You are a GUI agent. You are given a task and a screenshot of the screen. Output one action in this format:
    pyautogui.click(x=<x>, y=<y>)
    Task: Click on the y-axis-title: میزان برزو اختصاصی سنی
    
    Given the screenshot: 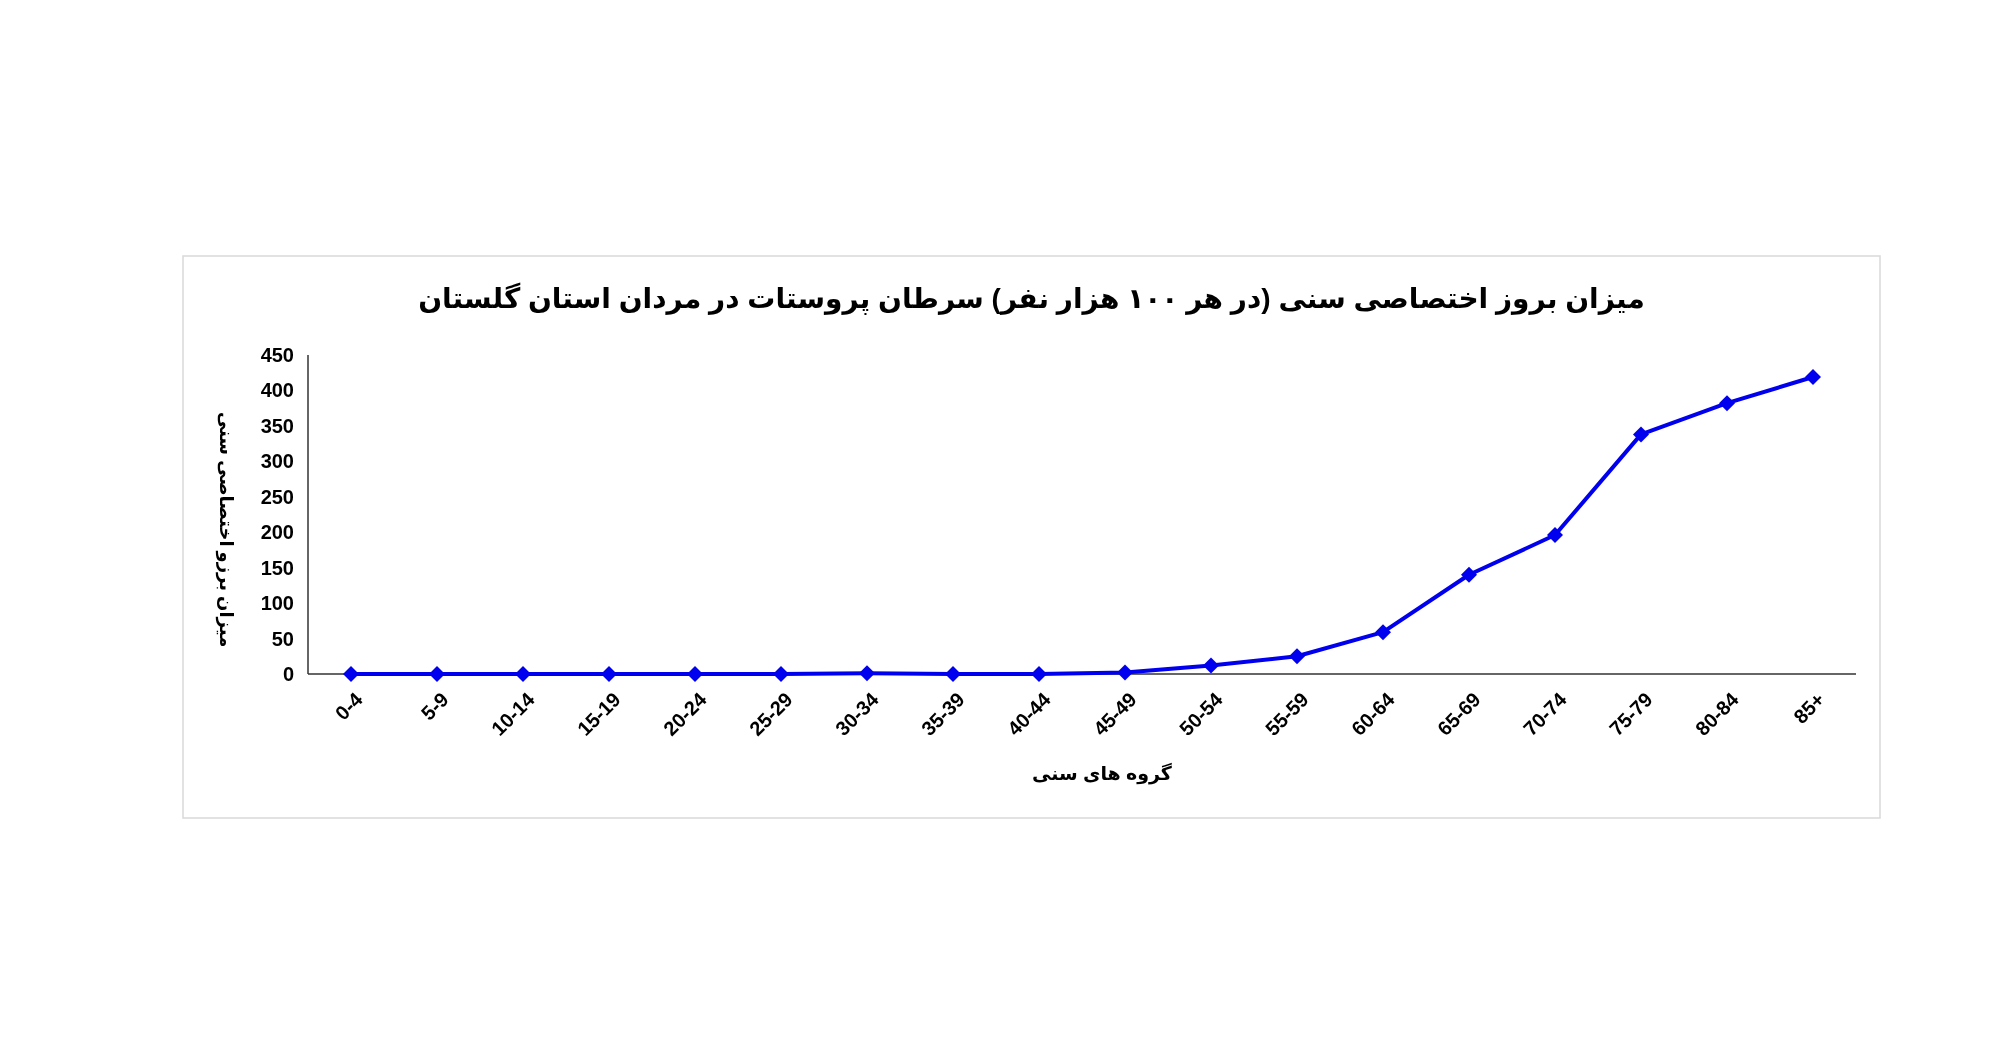 What is the action you would take?
    pyautogui.click(x=225, y=529)
    